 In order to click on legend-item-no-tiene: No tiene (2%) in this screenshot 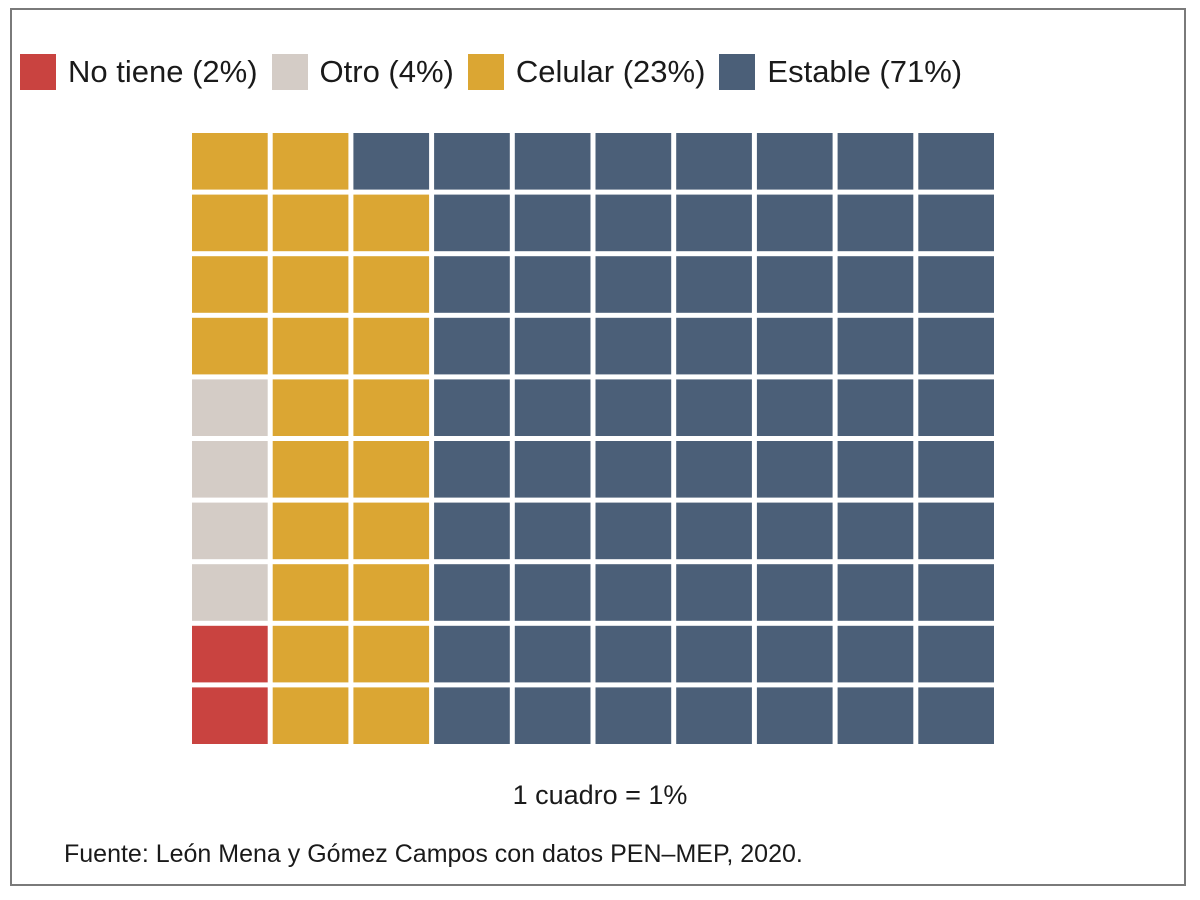, I will do `click(139, 72)`.